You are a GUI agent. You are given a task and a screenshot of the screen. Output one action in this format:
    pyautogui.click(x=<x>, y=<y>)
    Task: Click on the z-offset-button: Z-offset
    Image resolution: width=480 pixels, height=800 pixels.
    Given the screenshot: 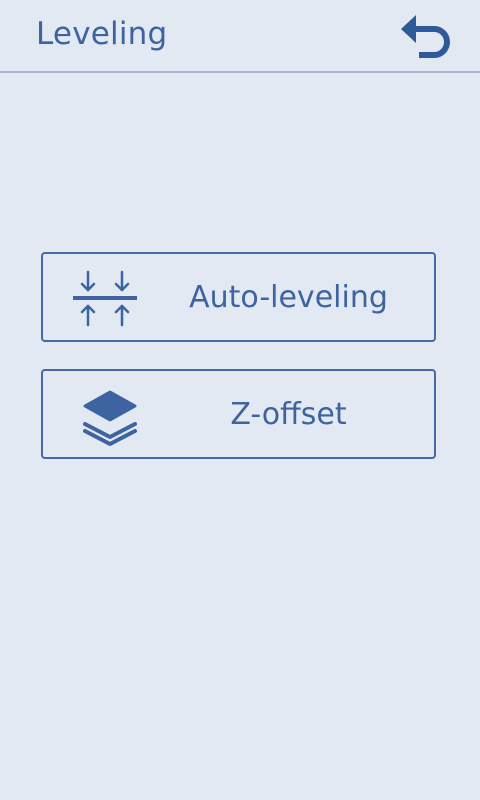 What is the action you would take?
    pyautogui.click(x=238, y=414)
    